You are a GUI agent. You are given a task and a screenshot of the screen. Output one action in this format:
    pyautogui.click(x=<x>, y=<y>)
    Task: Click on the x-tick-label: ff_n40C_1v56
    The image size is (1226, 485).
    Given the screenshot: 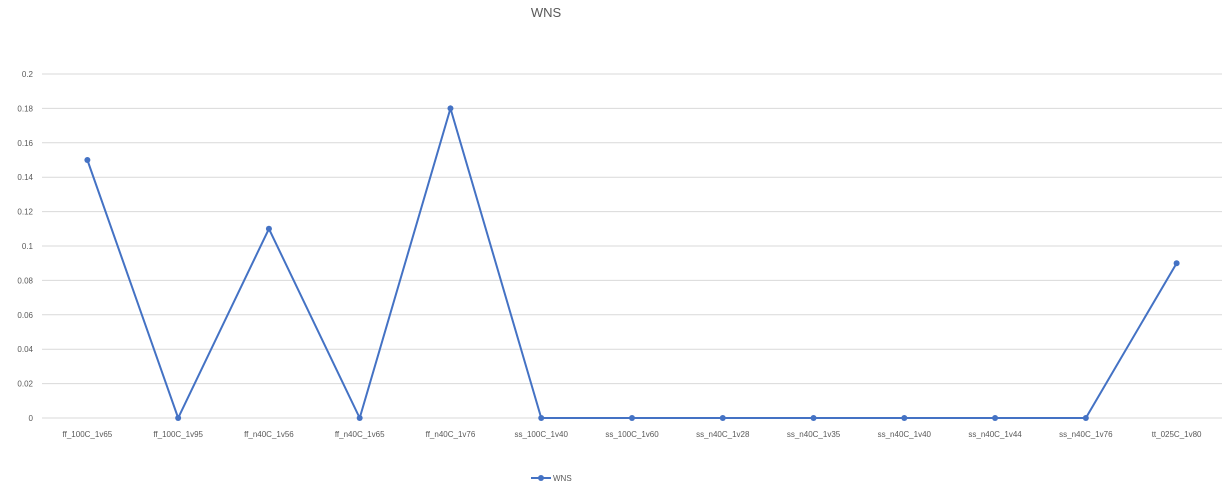 What is the action you would take?
    pyautogui.click(x=269, y=434)
    